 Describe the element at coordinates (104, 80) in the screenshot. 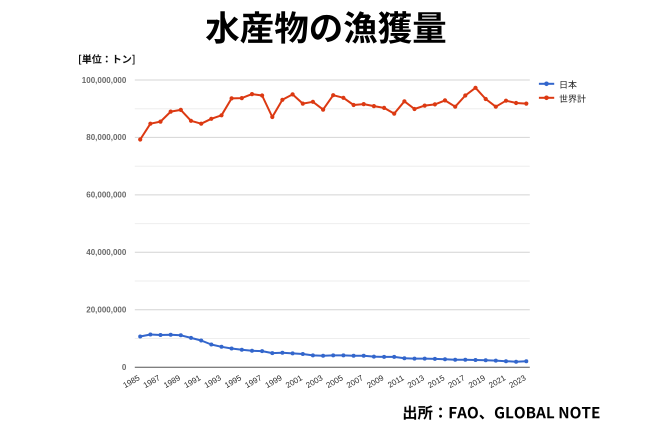

I see `svg-text: 100,000,000` at that location.